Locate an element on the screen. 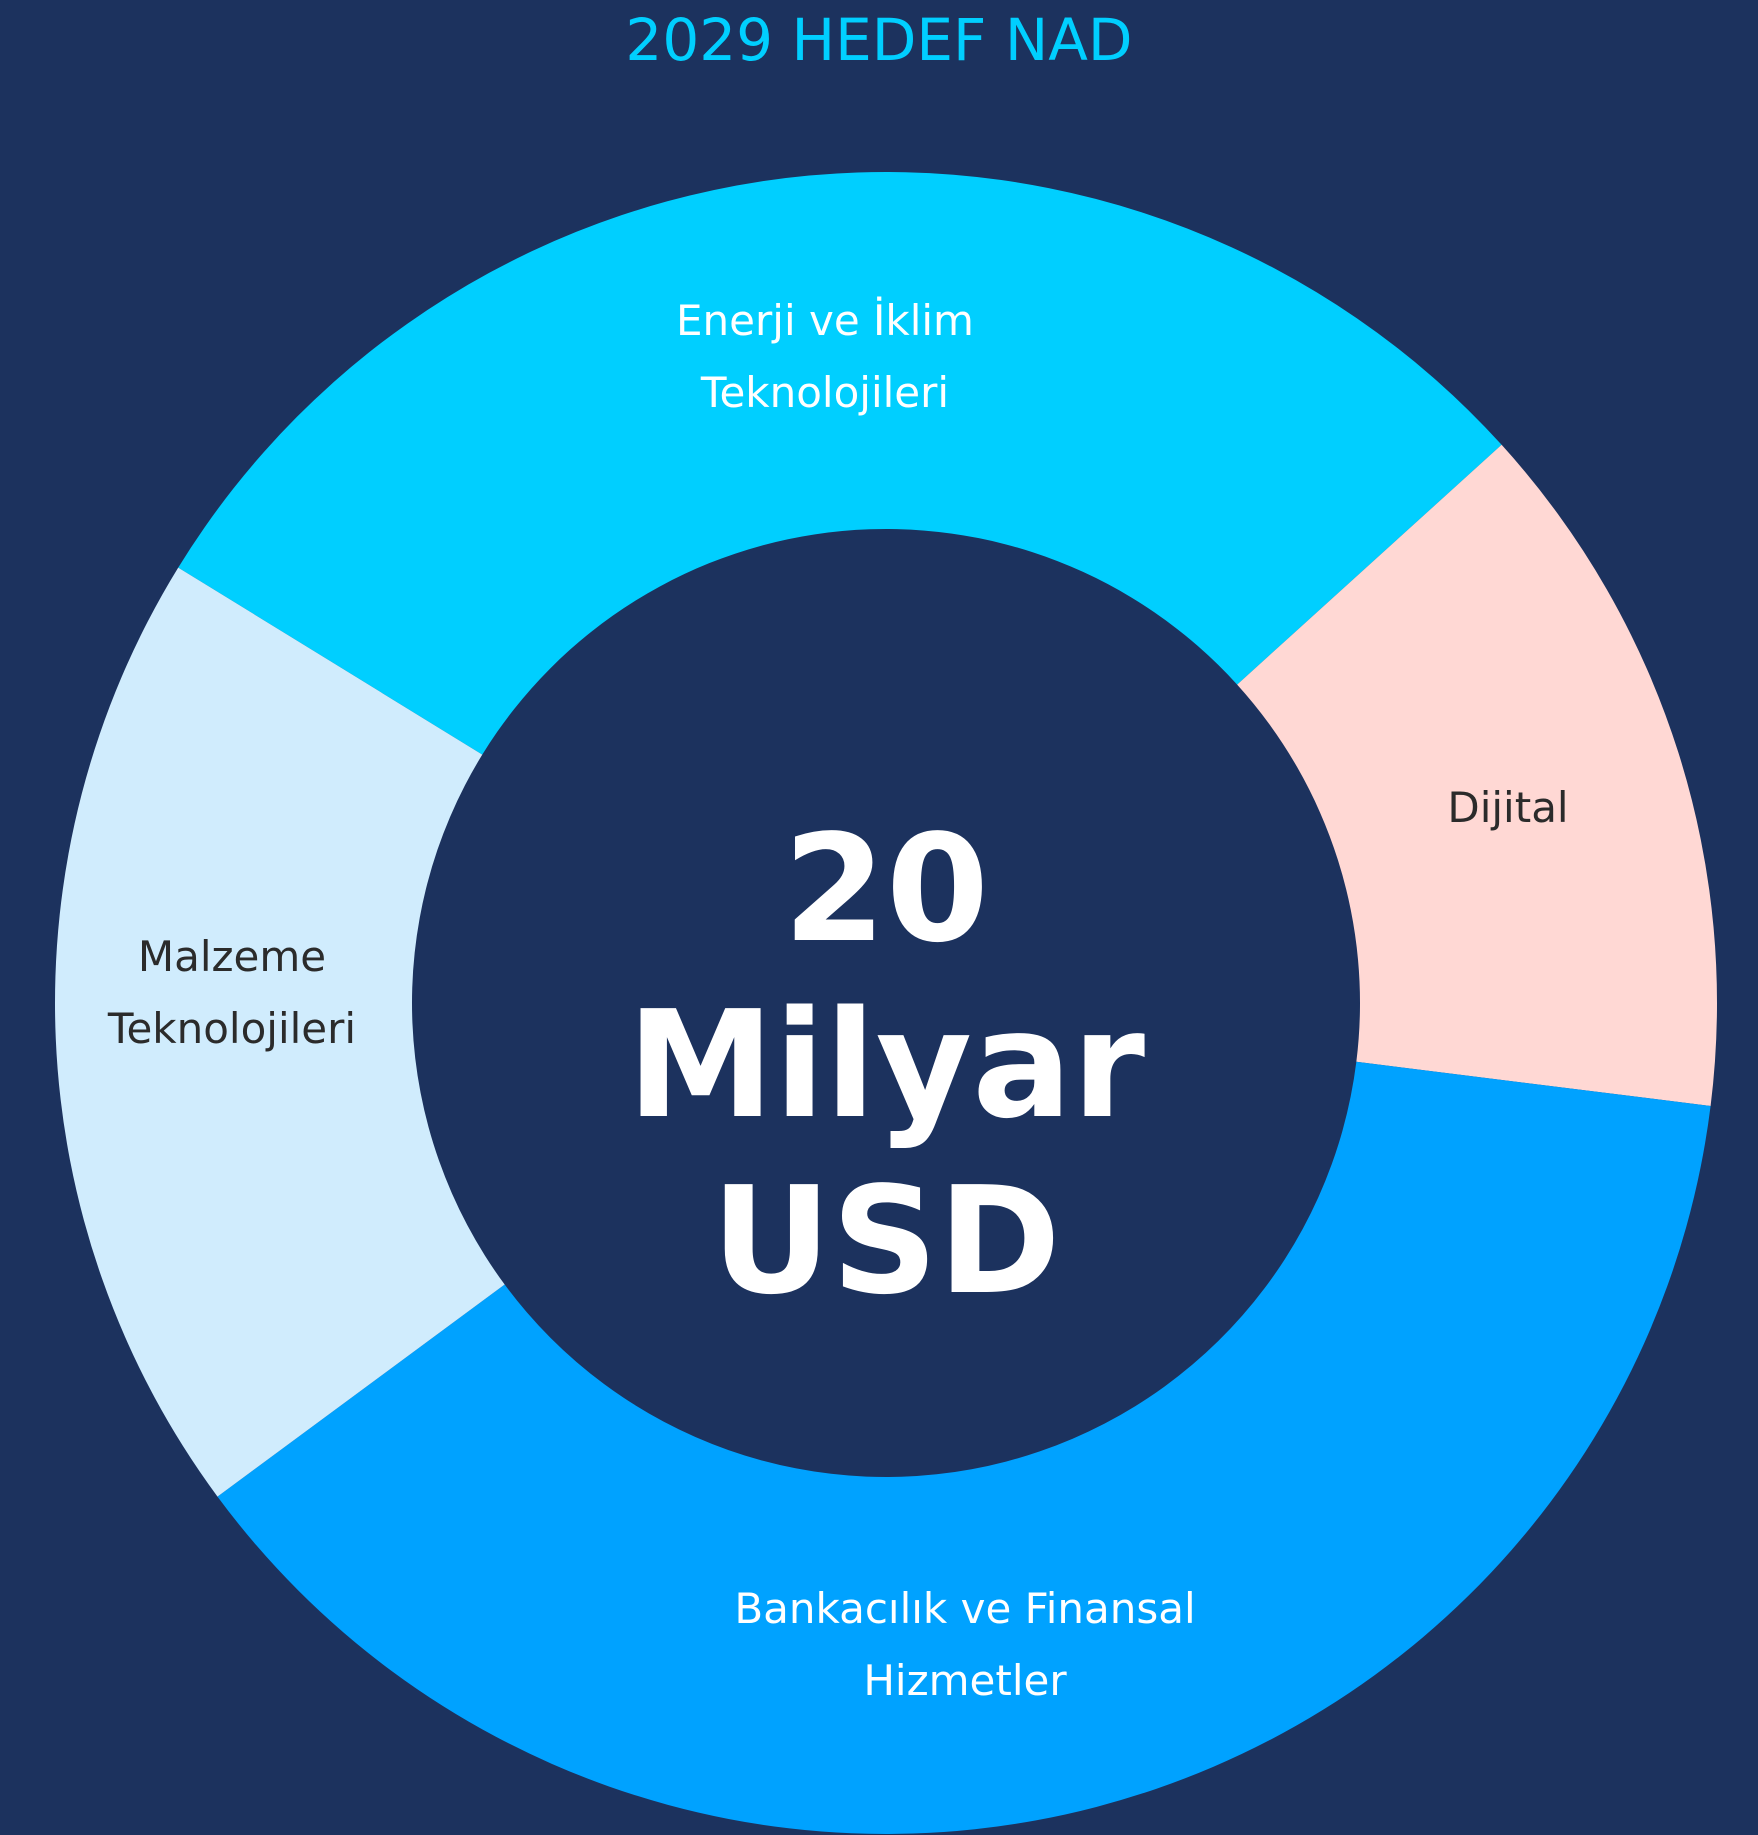 Image resolution: width=1758 pixels, height=1835 pixels. segment-label: Bankacılık ve Finansal Hizmetler is located at coordinates (965, 1644).